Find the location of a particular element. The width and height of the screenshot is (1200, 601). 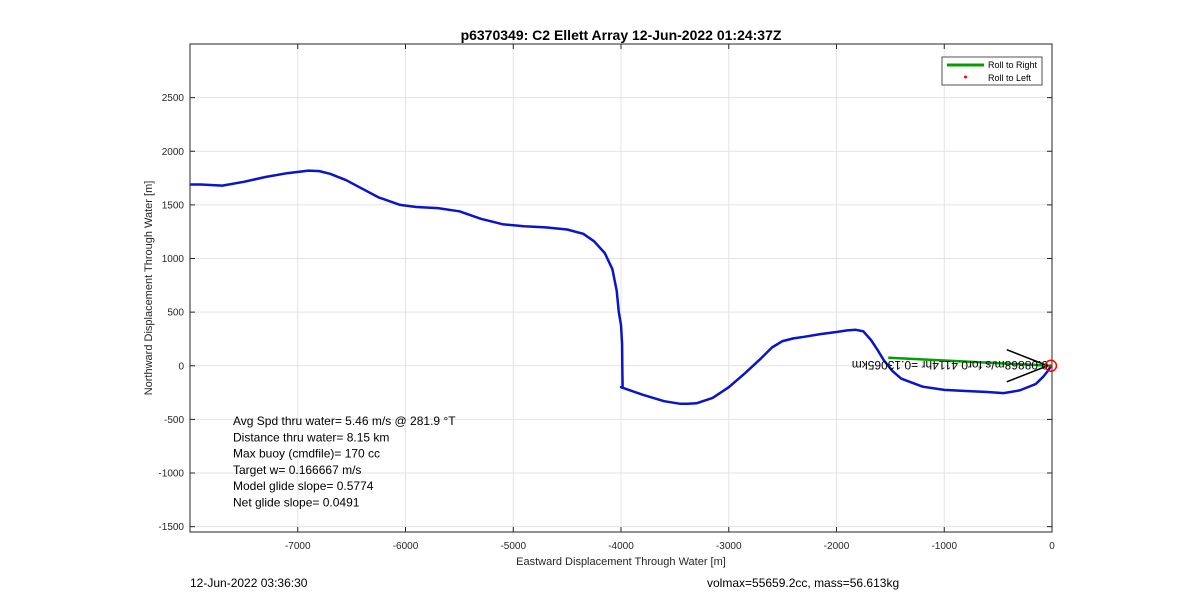

annotation-line: Max buoy (cmdfile)= 170 cc is located at coordinates (306, 454).